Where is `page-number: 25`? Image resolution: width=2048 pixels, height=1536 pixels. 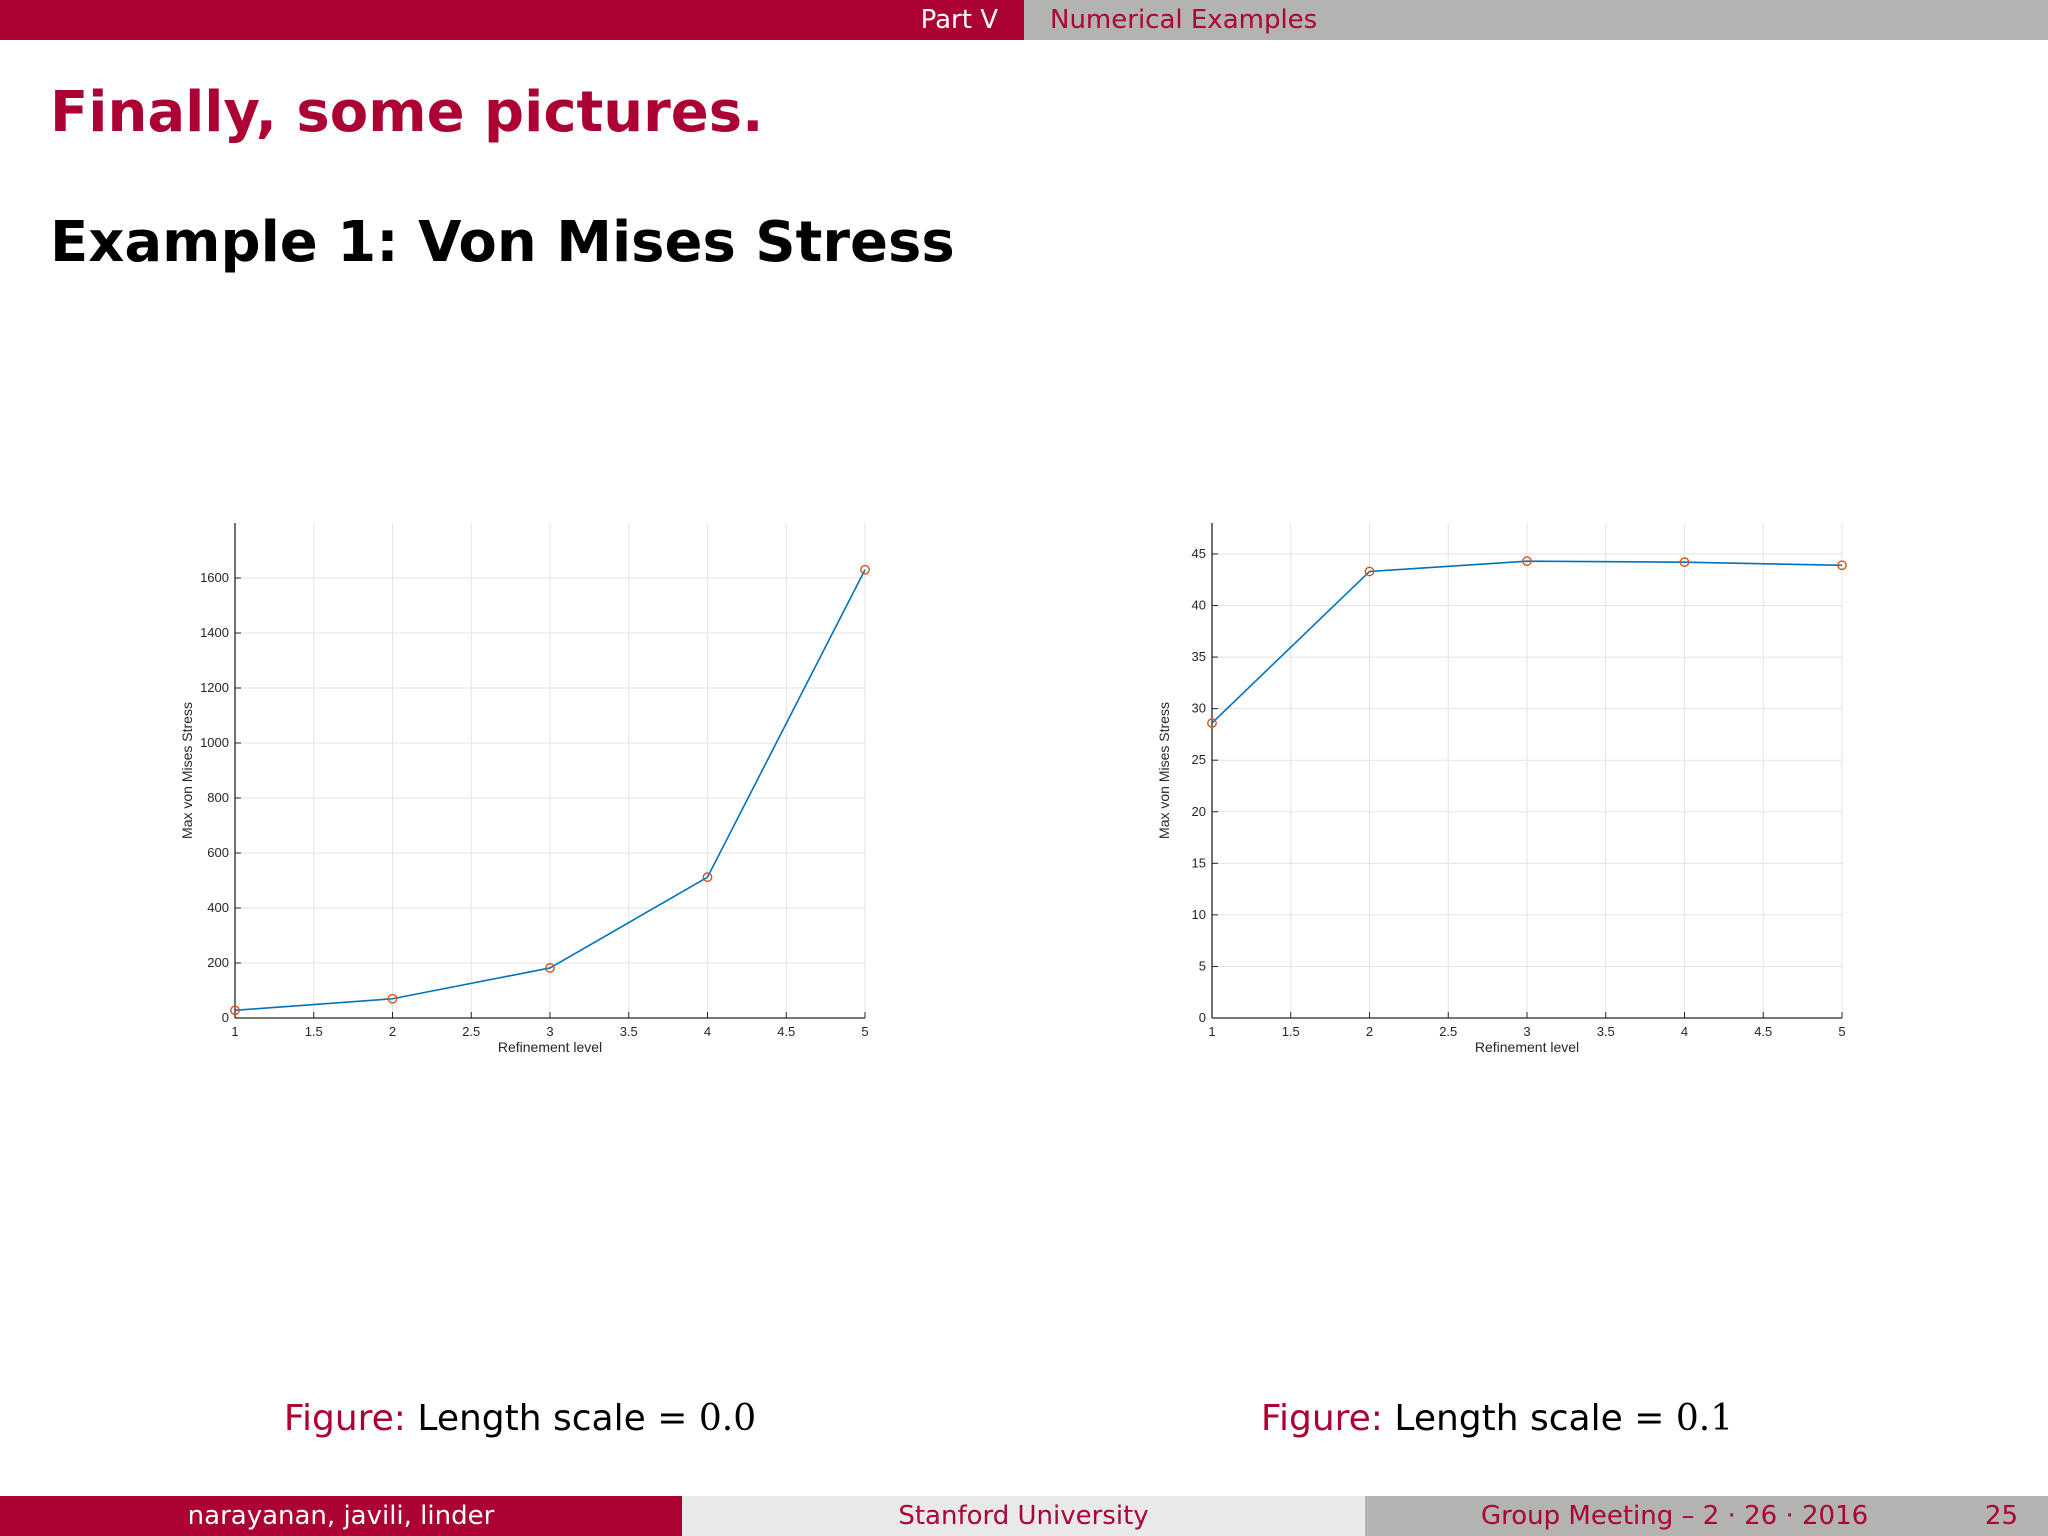
page-number: 25 is located at coordinates (2001, 1516).